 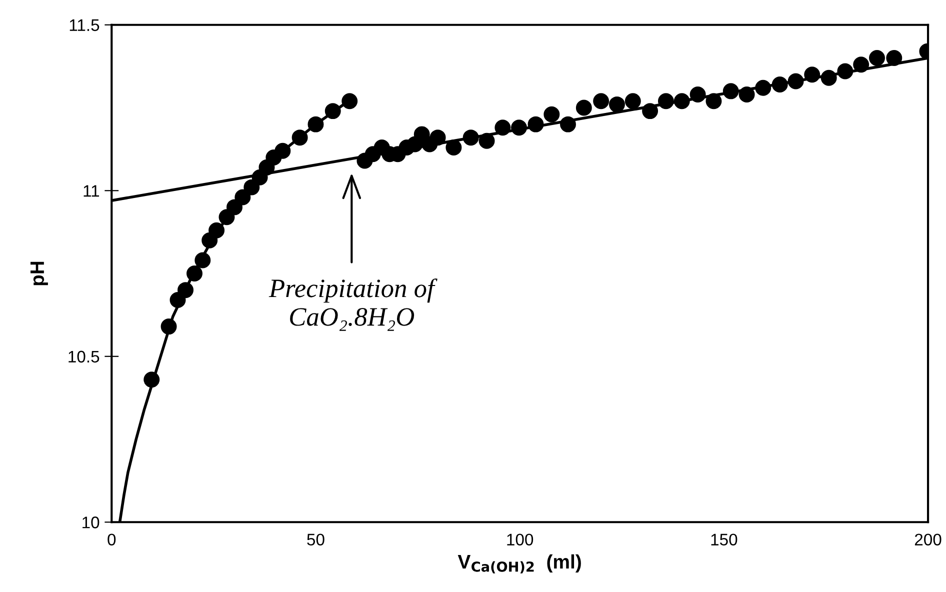 What do you see at coordinates (928, 540) in the screenshot?
I see `x-tick-label: 200` at bounding box center [928, 540].